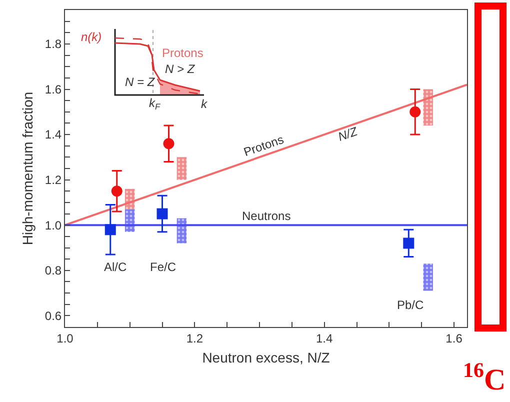 The width and height of the screenshot is (510, 402). Describe the element at coordinates (155, 104) in the screenshot. I see `annotation: k$_{F}$` at that location.